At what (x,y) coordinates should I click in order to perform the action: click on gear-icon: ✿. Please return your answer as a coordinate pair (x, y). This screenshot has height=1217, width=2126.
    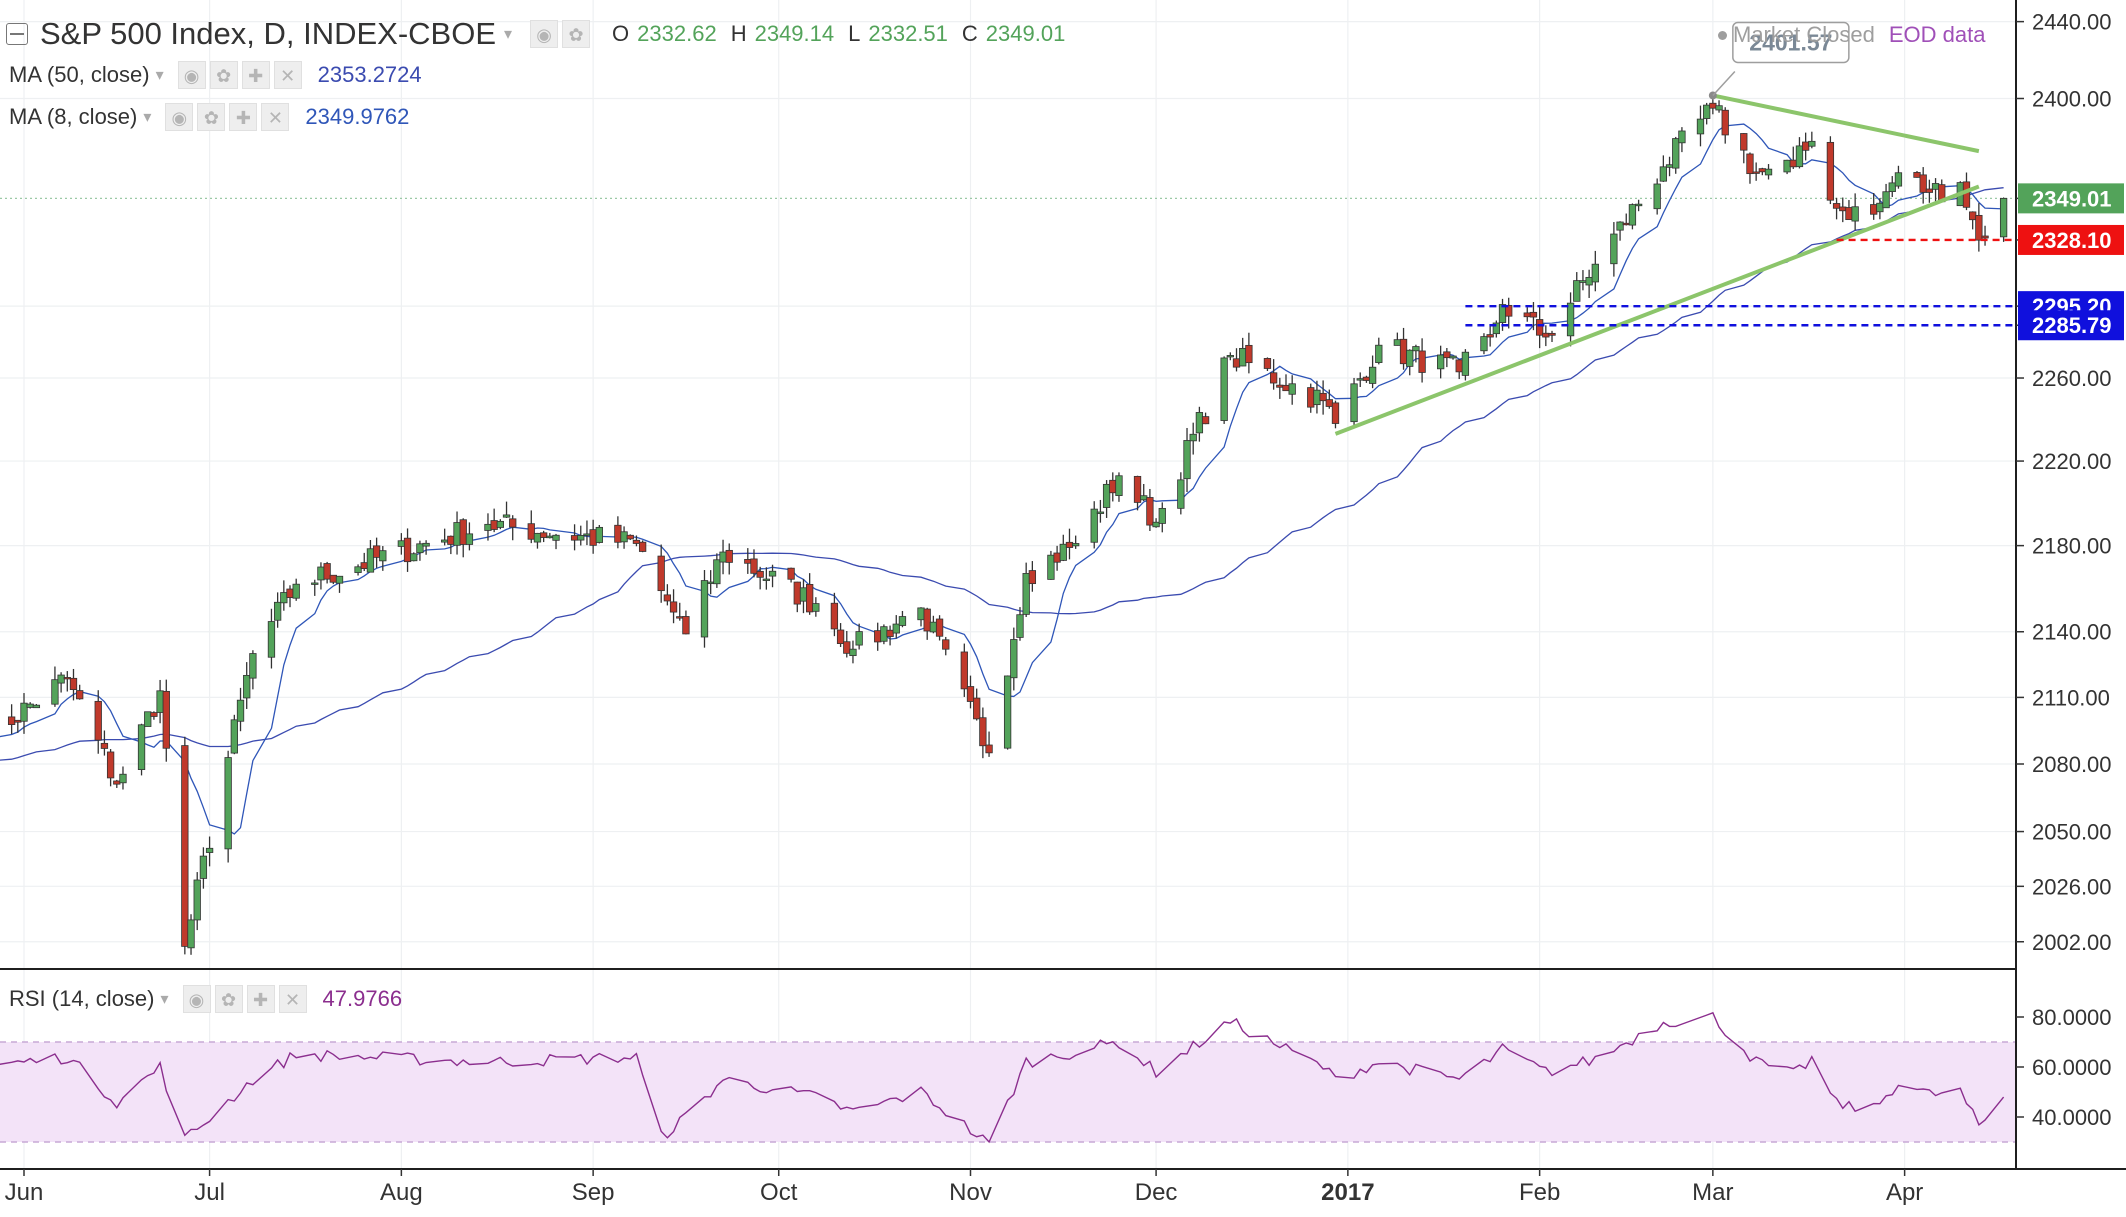
    Looking at the image, I should click on (211, 117).